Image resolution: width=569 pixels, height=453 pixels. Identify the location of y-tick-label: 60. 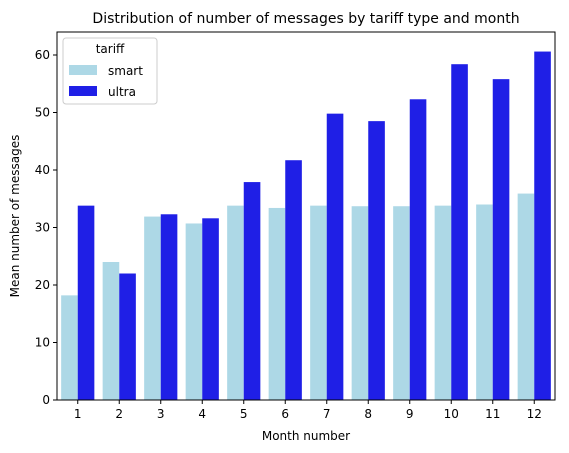
(42, 55).